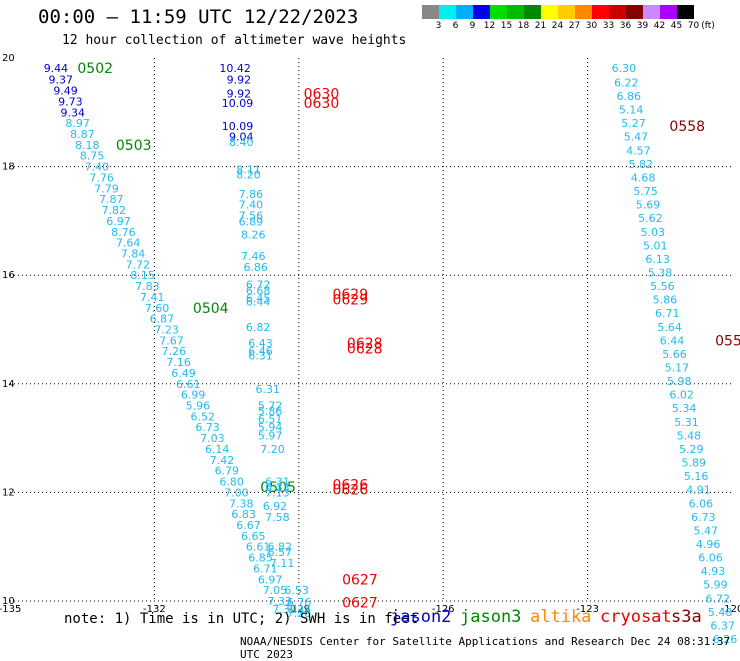 The width and height of the screenshot is (740, 661). Describe the element at coordinates (251, 221) in the screenshot. I see `wave-height-value: 6.89` at that location.